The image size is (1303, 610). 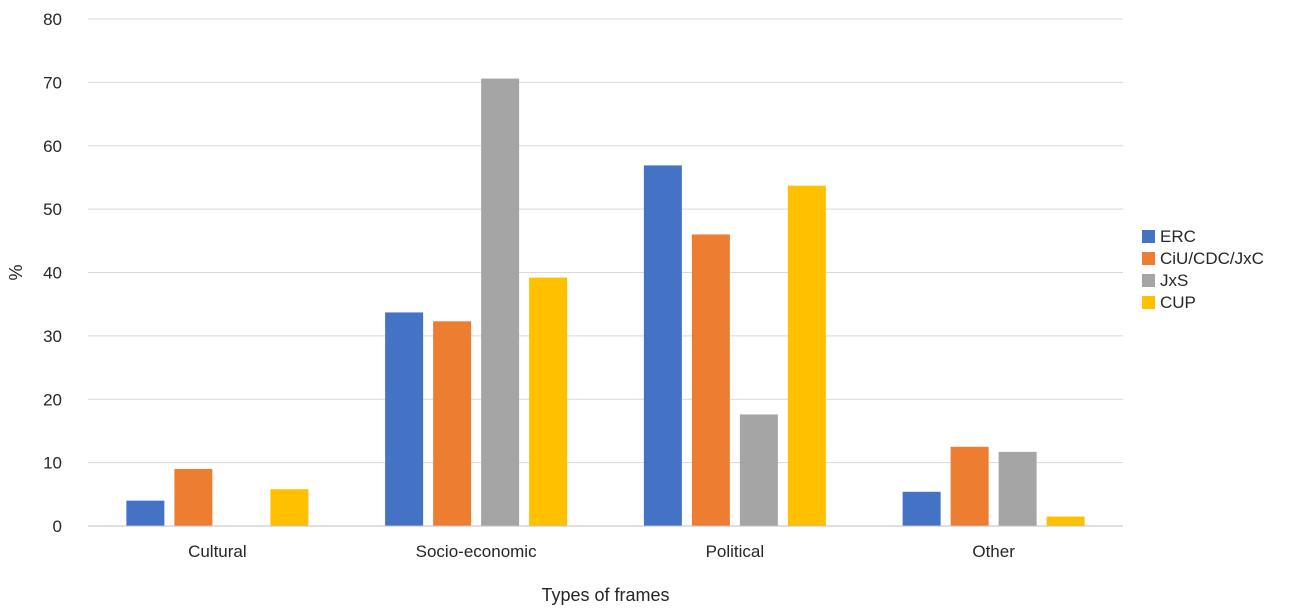 I want to click on legend-swatch-jxs, so click(x=1148, y=280).